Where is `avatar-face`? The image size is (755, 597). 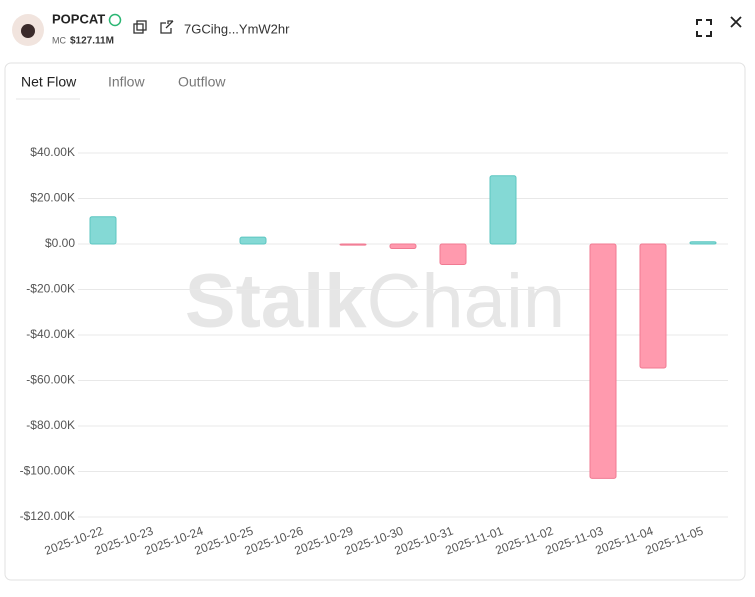 avatar-face is located at coordinates (28, 31).